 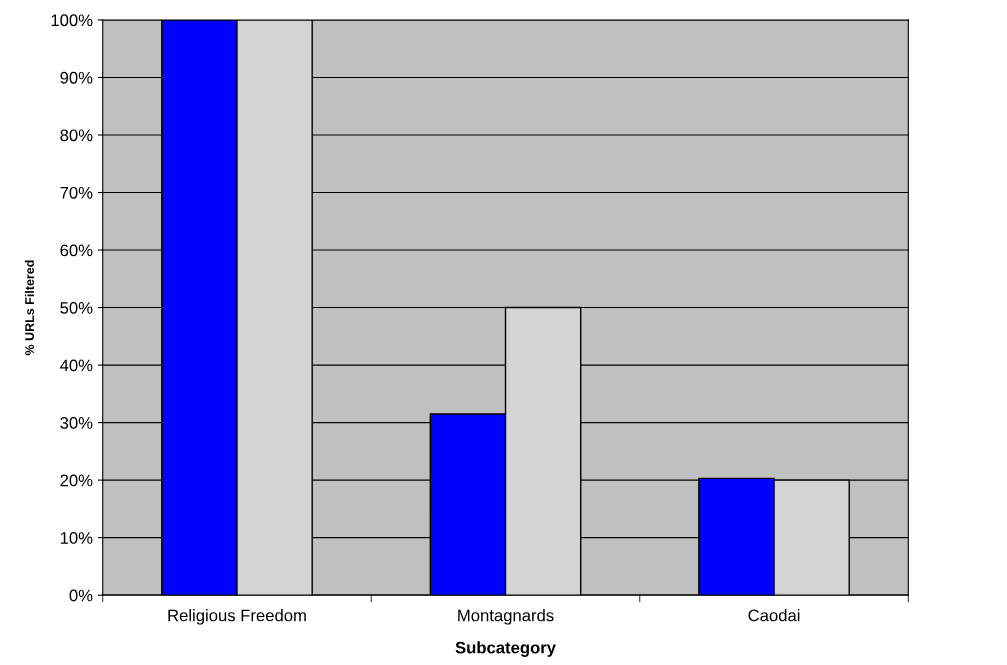 I want to click on y-tick-label: 90%, so click(x=76, y=77).